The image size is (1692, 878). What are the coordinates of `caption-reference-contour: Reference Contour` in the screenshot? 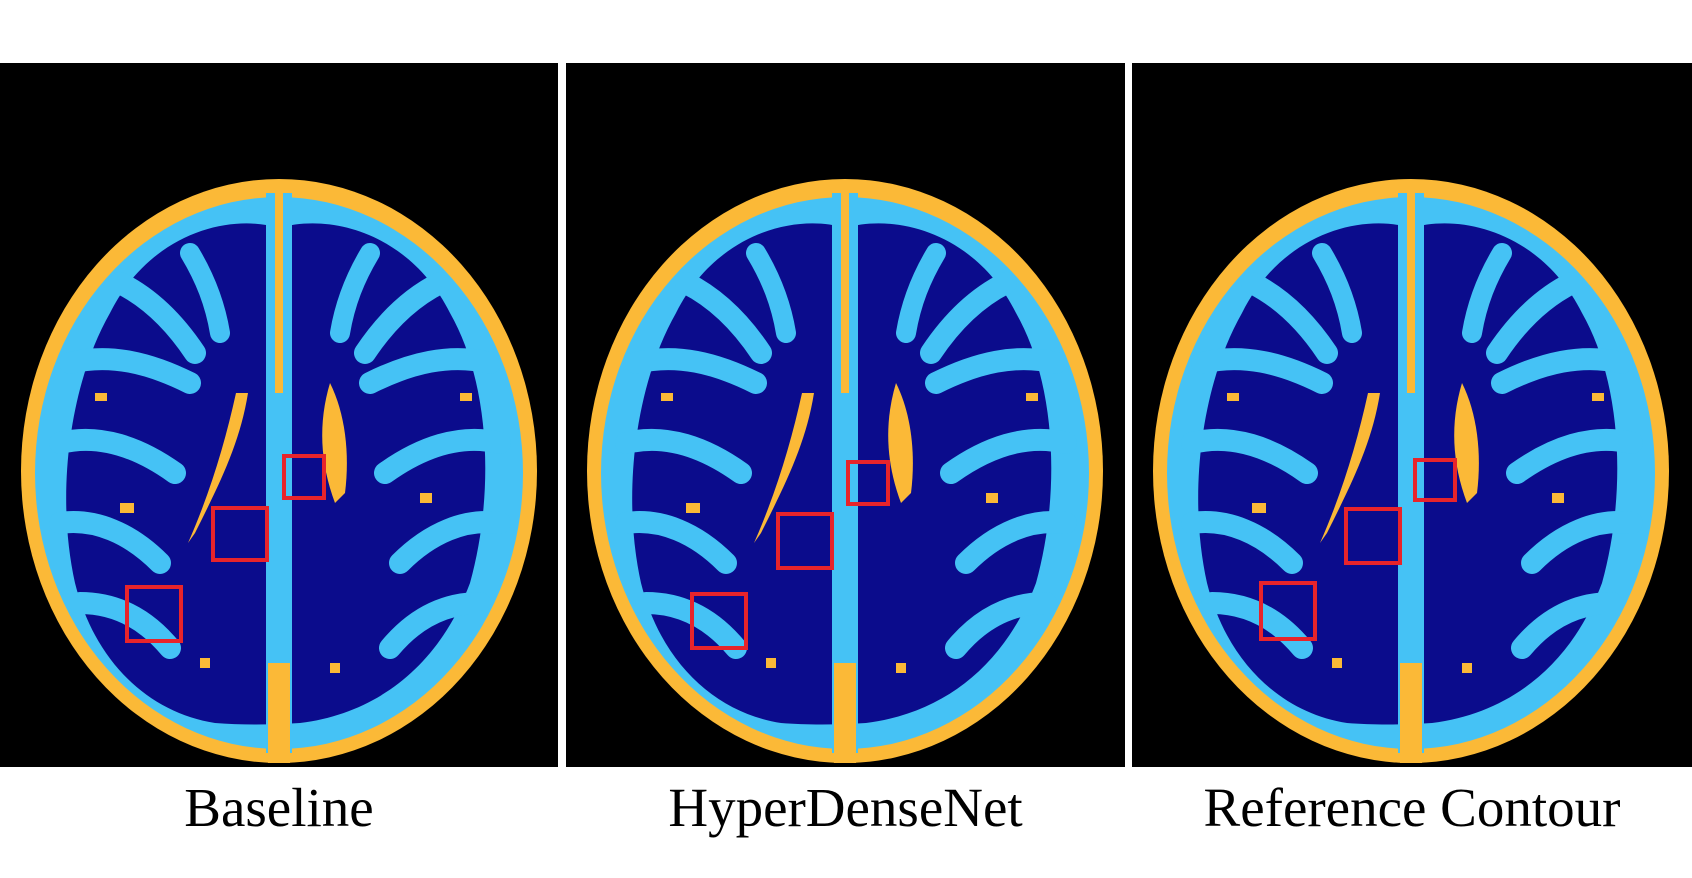 It's located at (1412, 807).